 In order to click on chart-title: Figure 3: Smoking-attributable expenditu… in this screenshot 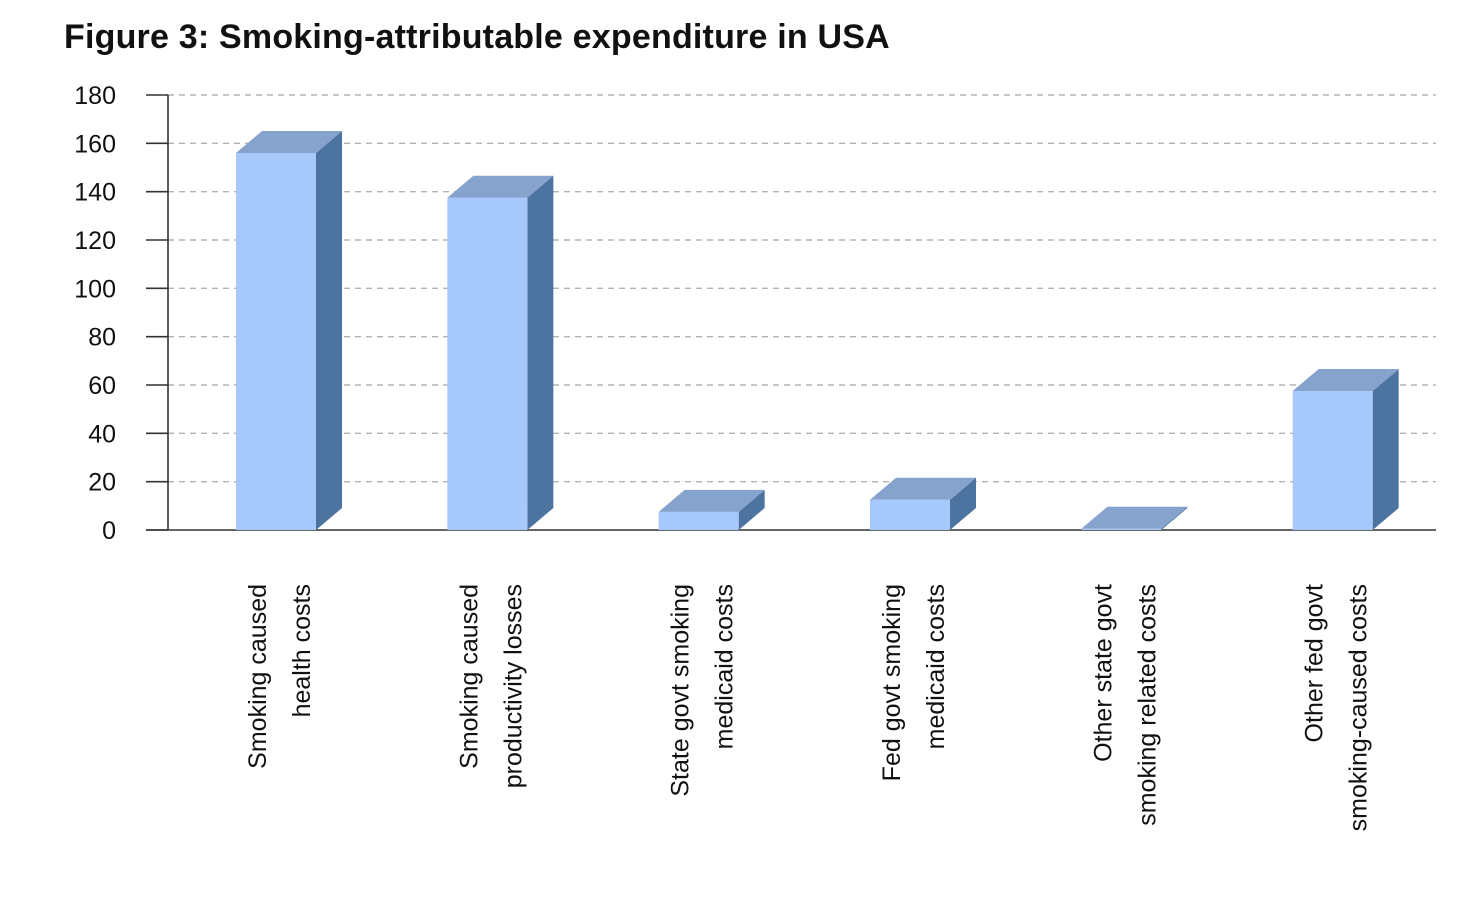, I will do `click(477, 37)`.